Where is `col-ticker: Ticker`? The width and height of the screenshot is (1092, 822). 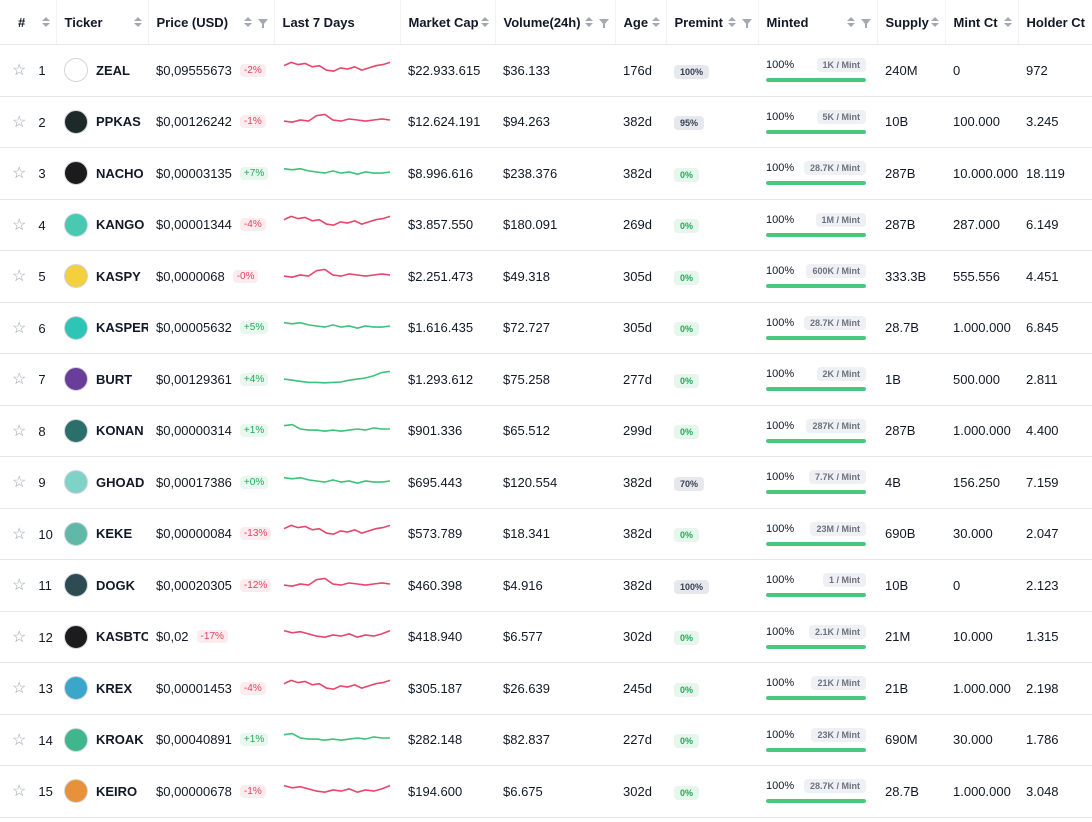
col-ticker: Ticker is located at coordinates (102, 22).